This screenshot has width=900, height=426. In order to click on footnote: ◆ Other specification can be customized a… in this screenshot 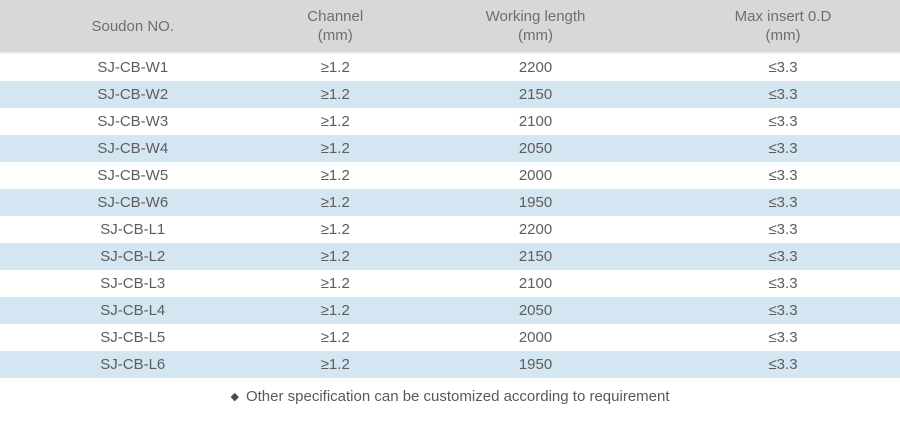, I will do `click(450, 397)`.